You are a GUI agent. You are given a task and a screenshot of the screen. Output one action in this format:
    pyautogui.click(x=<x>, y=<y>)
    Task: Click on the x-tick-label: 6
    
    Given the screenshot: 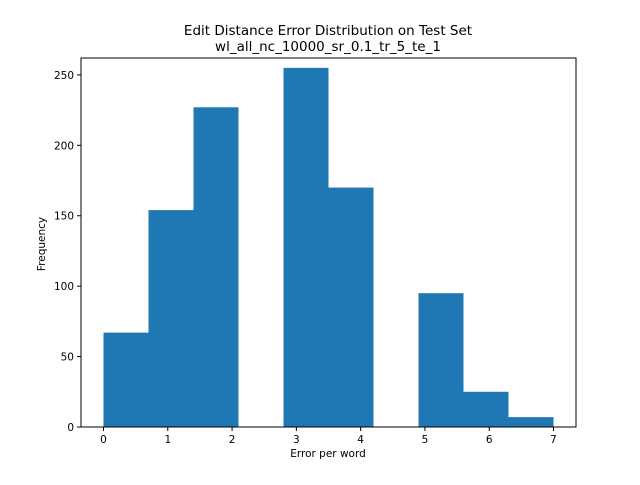 What is the action you would take?
    pyautogui.click(x=489, y=440)
    